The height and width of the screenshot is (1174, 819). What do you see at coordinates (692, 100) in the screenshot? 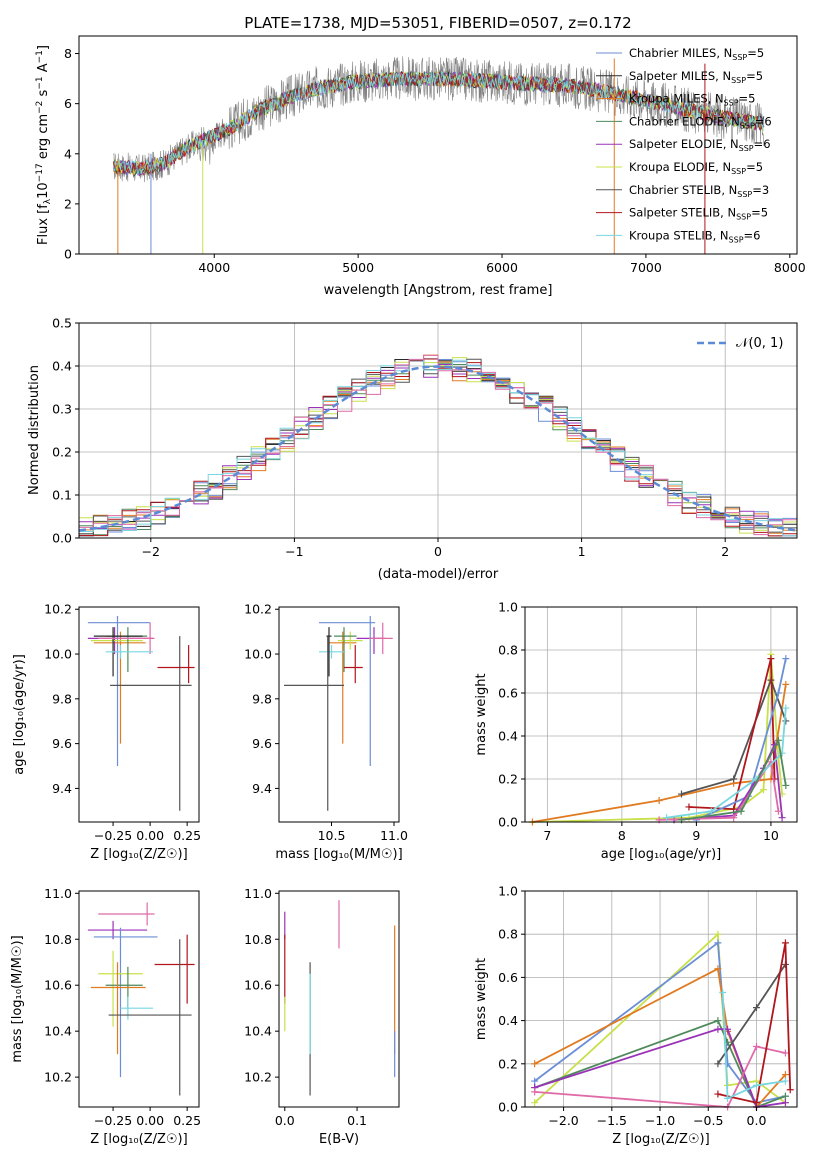
I see `legend-entry: Kroupa MILES, NSSP=5` at bounding box center [692, 100].